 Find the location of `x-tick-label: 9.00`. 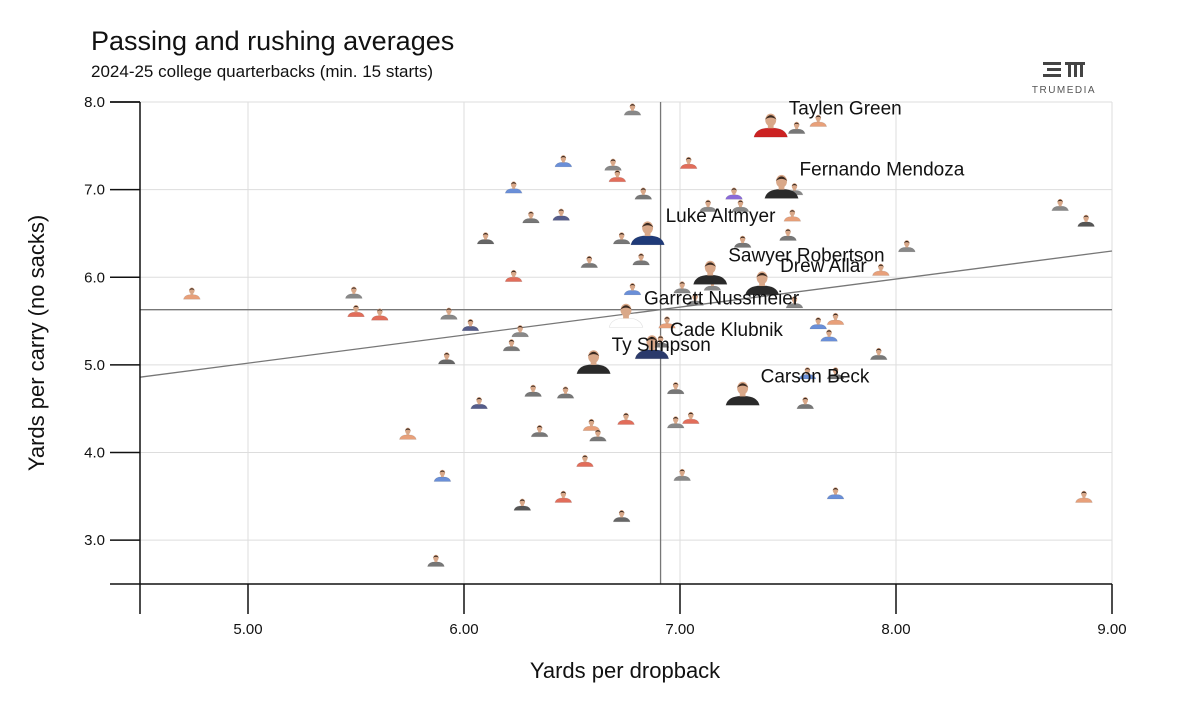

x-tick-label: 9.00 is located at coordinates (1111, 629).